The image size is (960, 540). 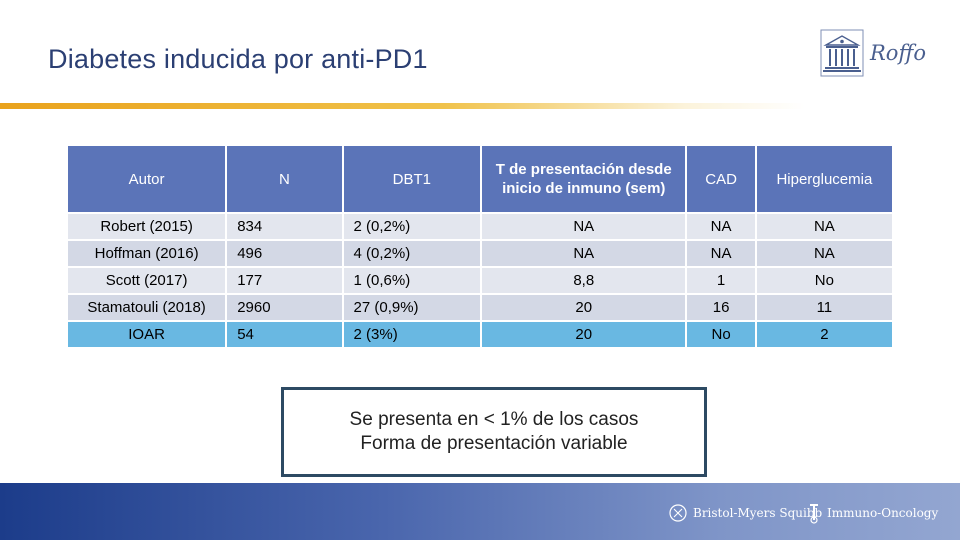 What do you see at coordinates (402, 106) in the screenshot?
I see `title-underline` at bounding box center [402, 106].